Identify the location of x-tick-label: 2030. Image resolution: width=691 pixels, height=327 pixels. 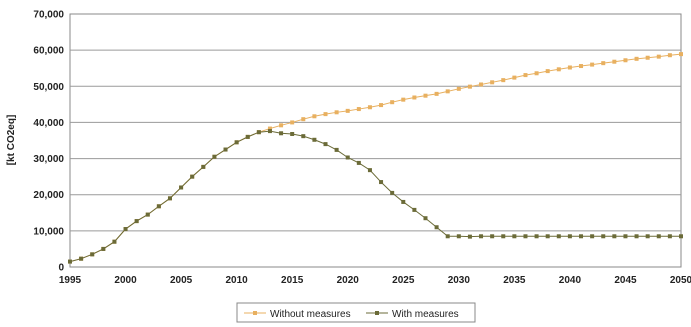
(459, 280).